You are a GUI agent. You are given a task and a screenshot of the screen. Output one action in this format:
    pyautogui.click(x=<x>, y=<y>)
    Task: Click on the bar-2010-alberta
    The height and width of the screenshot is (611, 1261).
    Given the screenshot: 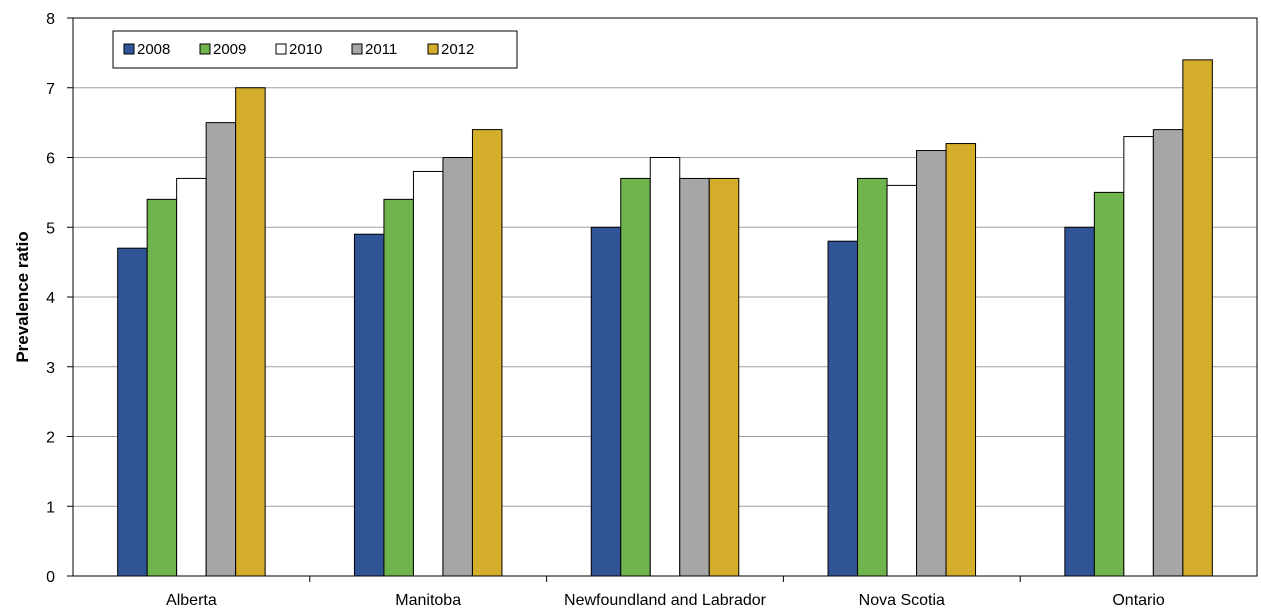 What is the action you would take?
    pyautogui.click(x=191, y=377)
    